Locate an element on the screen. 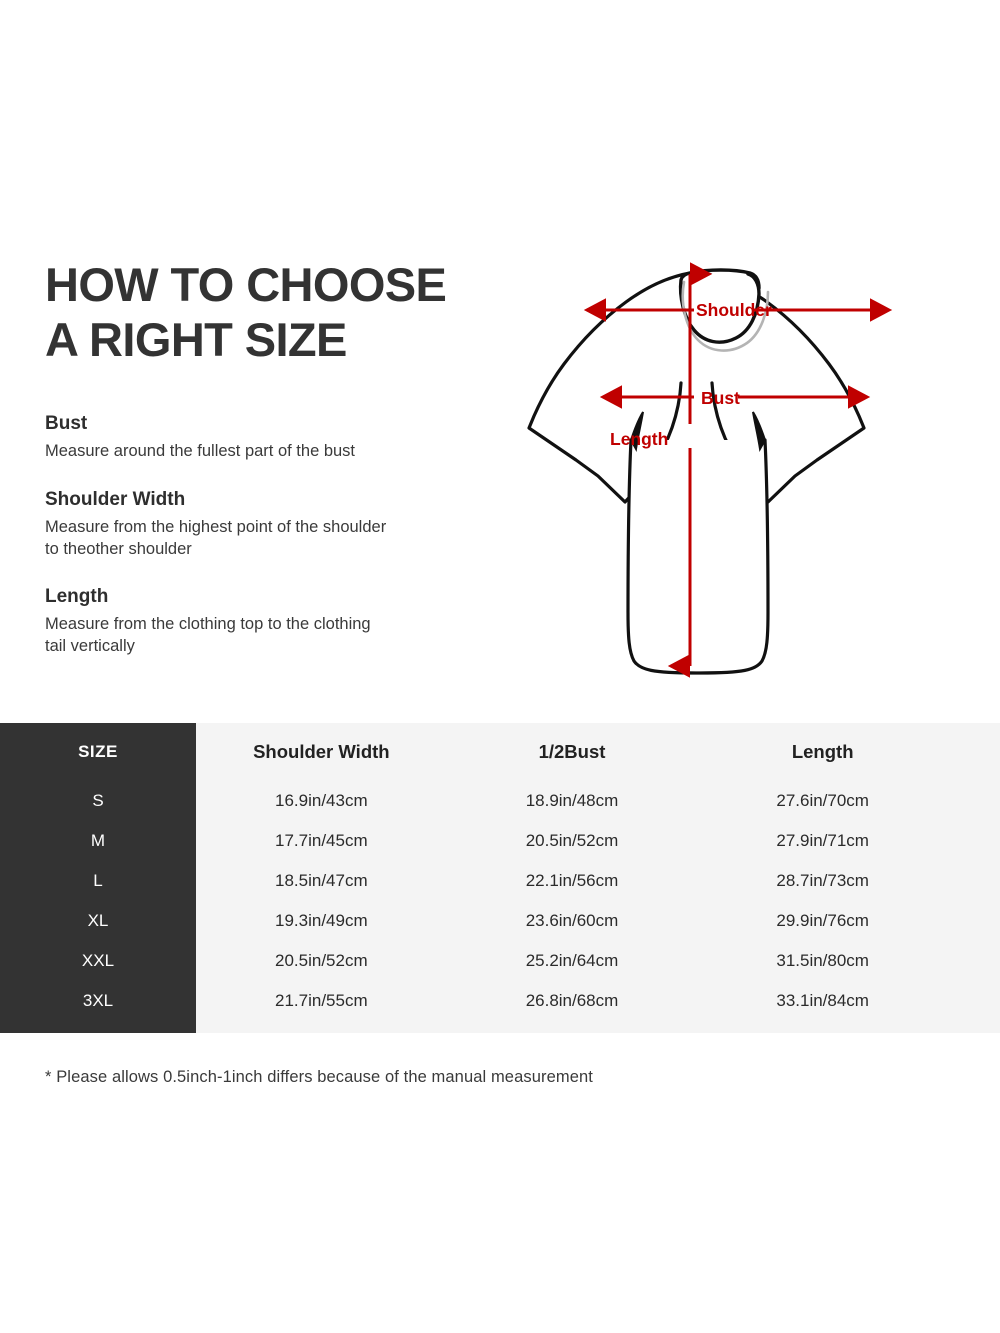 The image size is (1000, 1333). size-value: 3XL is located at coordinates (98, 1000).